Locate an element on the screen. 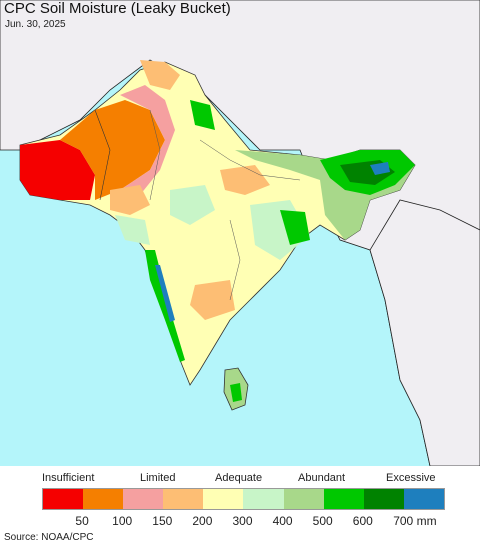  region-westcoast-green is located at coordinates (165, 306).